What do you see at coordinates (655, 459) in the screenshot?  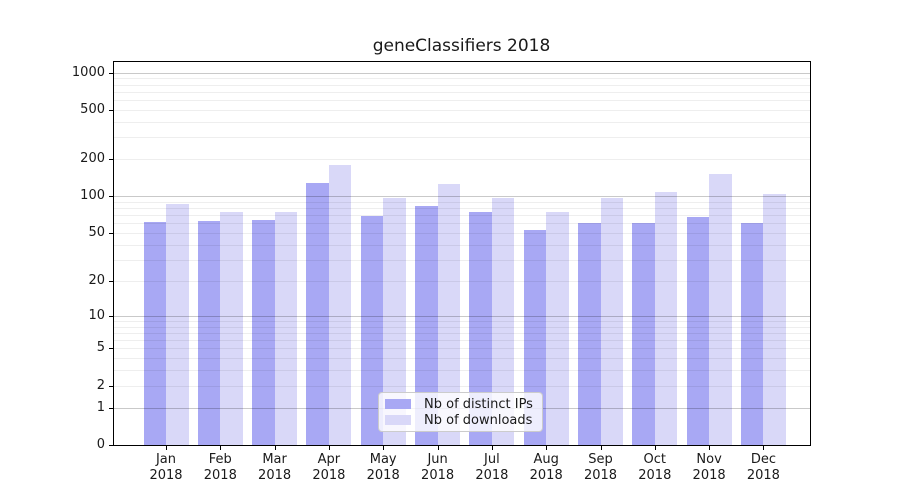 I see `x-tick-label-line: Oct` at bounding box center [655, 459].